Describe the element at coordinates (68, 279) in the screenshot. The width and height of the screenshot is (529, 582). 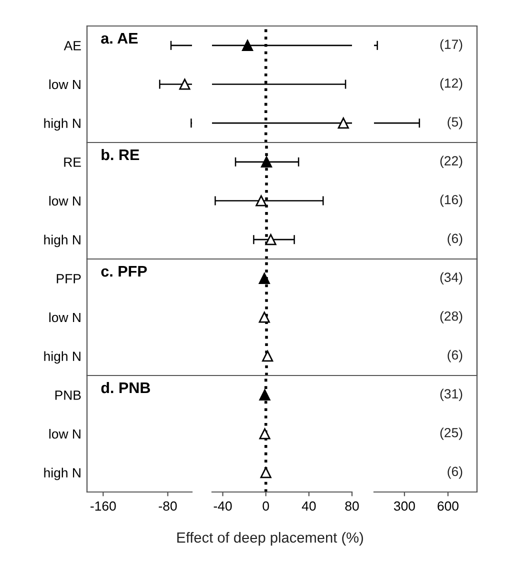
I see `y-tick-label: PFP` at that location.